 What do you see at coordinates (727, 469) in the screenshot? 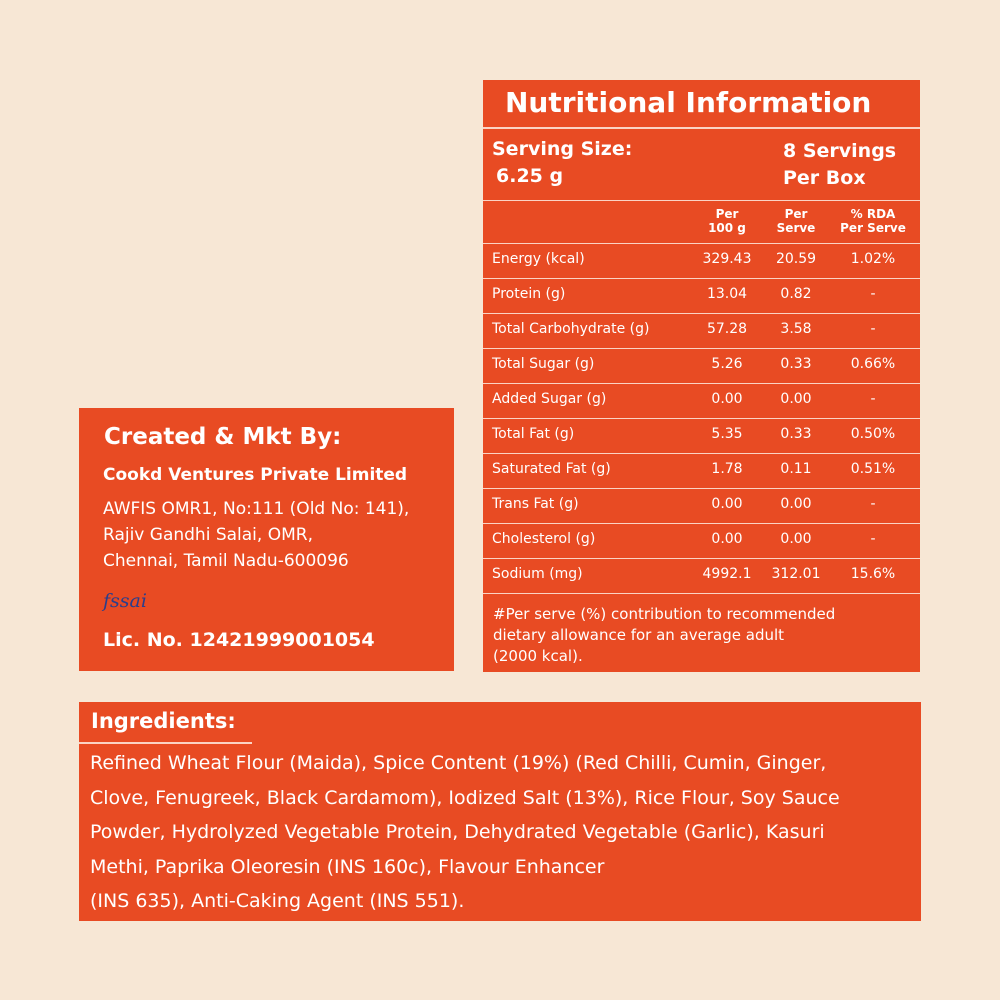
I see `nutrient-value: 1.78` at bounding box center [727, 469].